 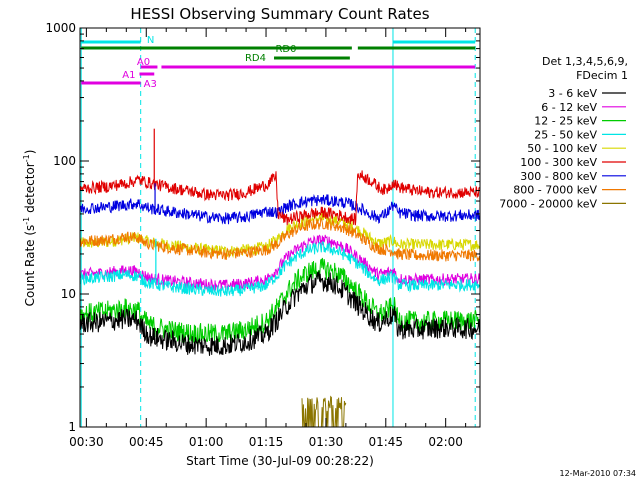 I want to click on series-line-100-300-kev, so click(x=279, y=198).